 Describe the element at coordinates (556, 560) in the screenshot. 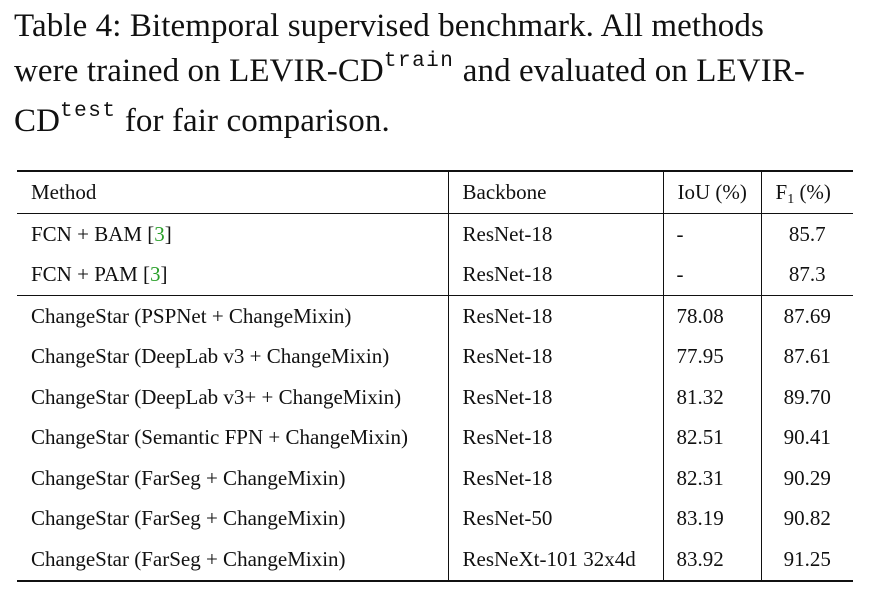

I see `cell-backbone: ResNeXt-101 32x4d` at that location.